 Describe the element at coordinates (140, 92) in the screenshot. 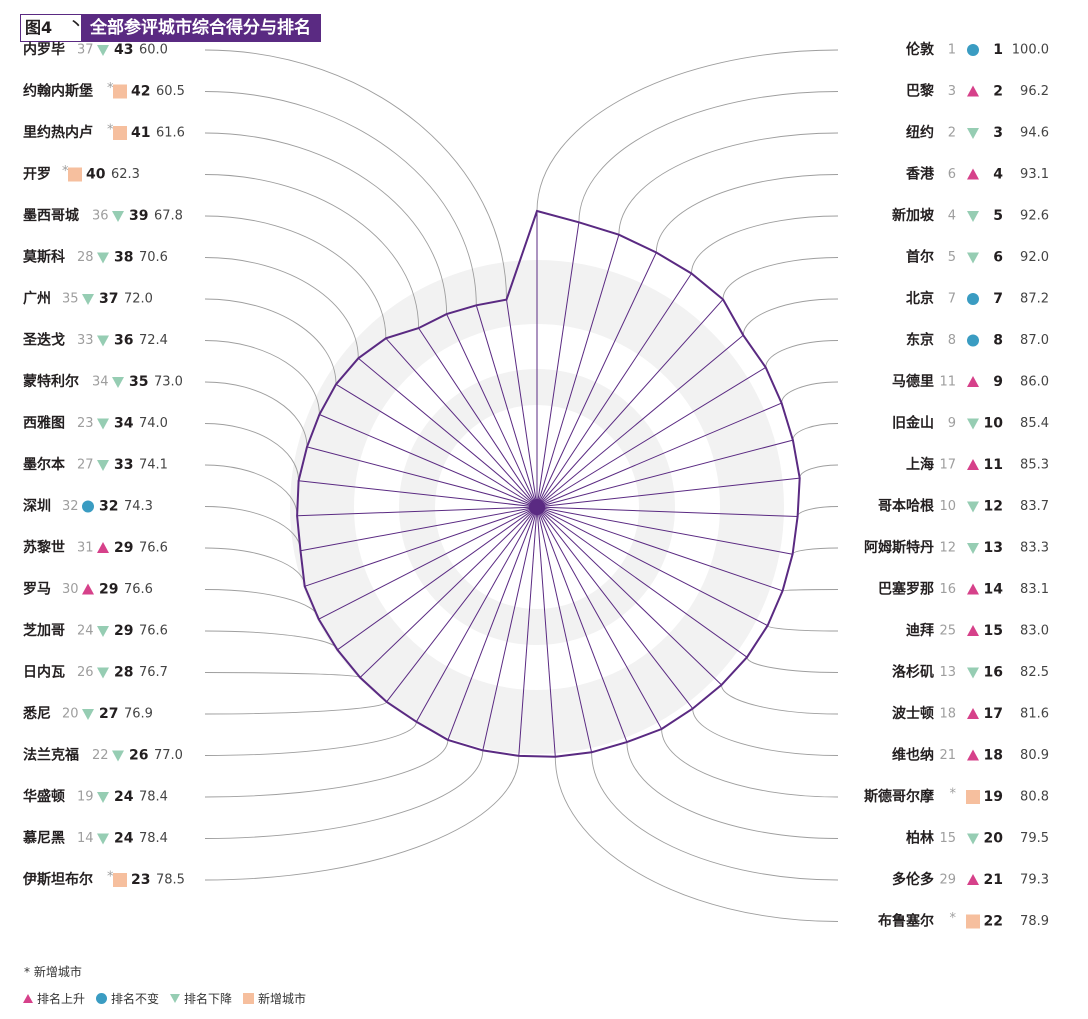

I see `current-rank: 42` at that location.